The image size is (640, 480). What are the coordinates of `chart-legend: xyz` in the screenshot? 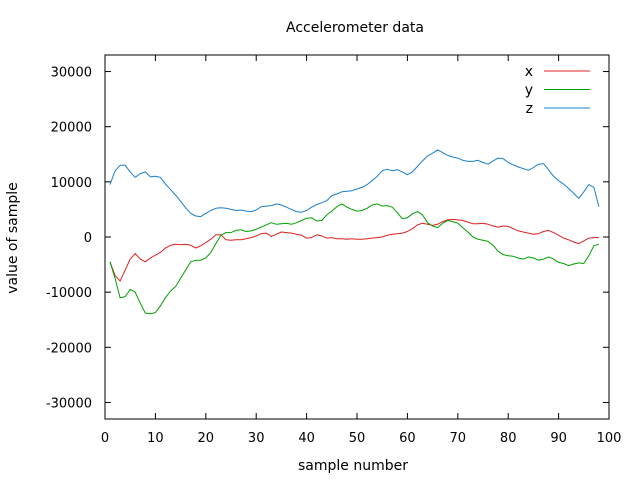 It's located at (557, 90).